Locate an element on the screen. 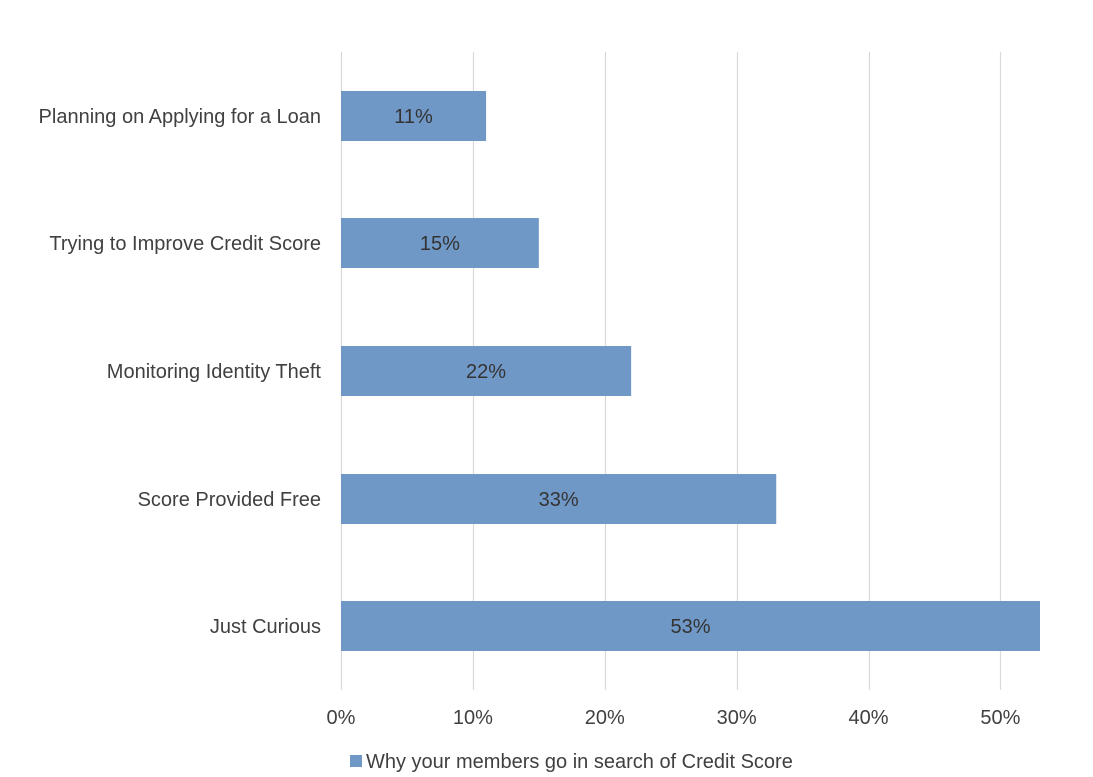 The width and height of the screenshot is (1093, 777). x-axis-tick-labels: 0% 10% 20% 30% 40% 50% is located at coordinates (674, 718).